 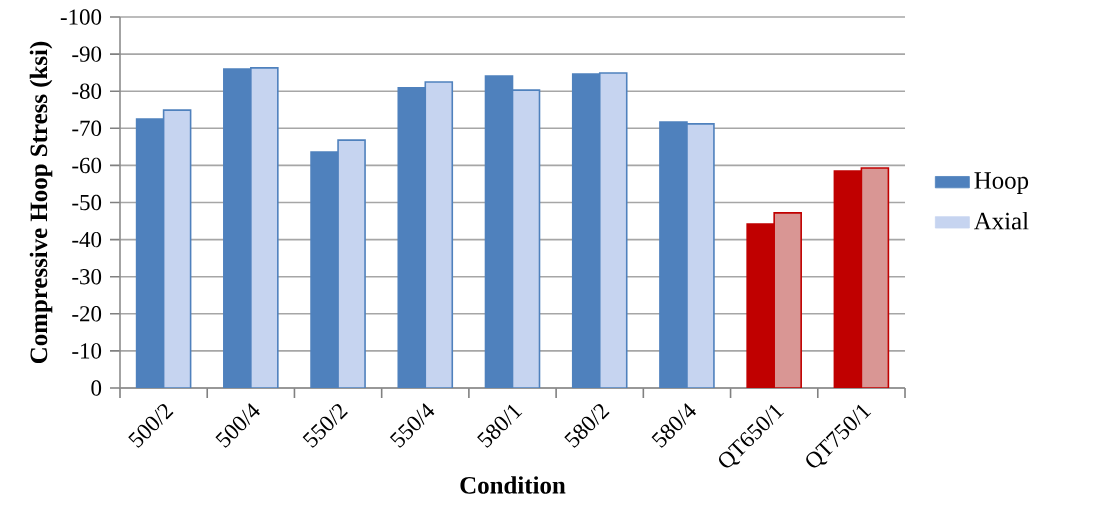 What do you see at coordinates (87, 165) in the screenshot?
I see `y-tick-label: -60` at bounding box center [87, 165].